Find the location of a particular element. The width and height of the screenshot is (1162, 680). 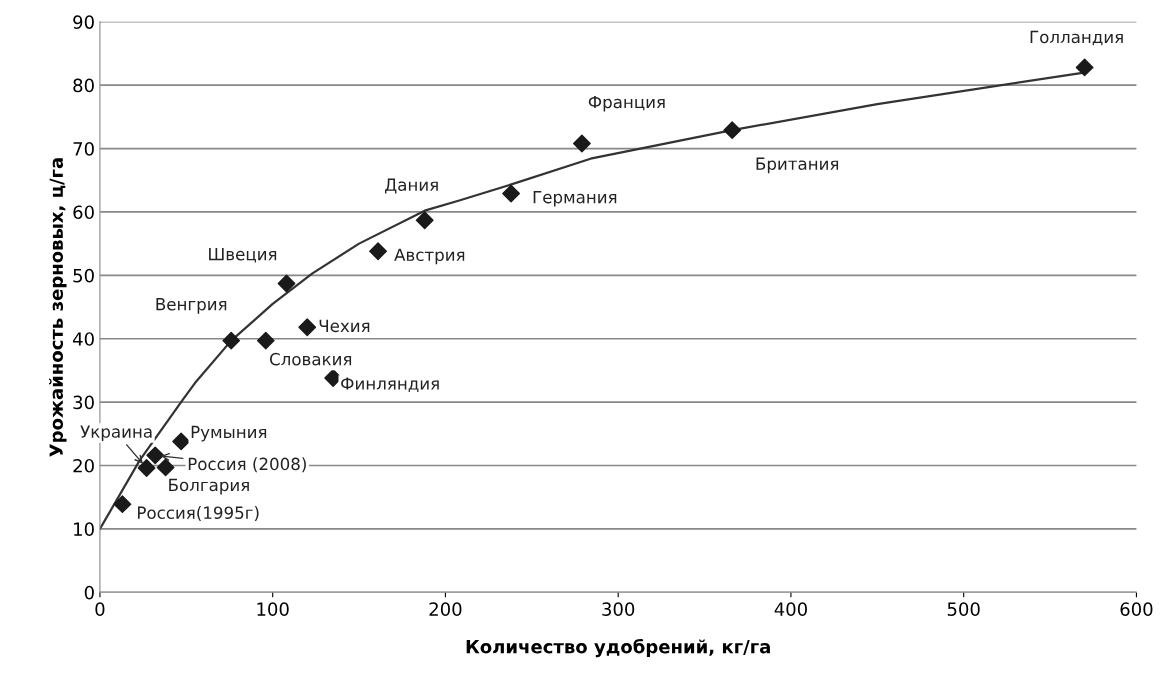

x-axis-title: Количество удобрений, кг/га is located at coordinates (618, 648).